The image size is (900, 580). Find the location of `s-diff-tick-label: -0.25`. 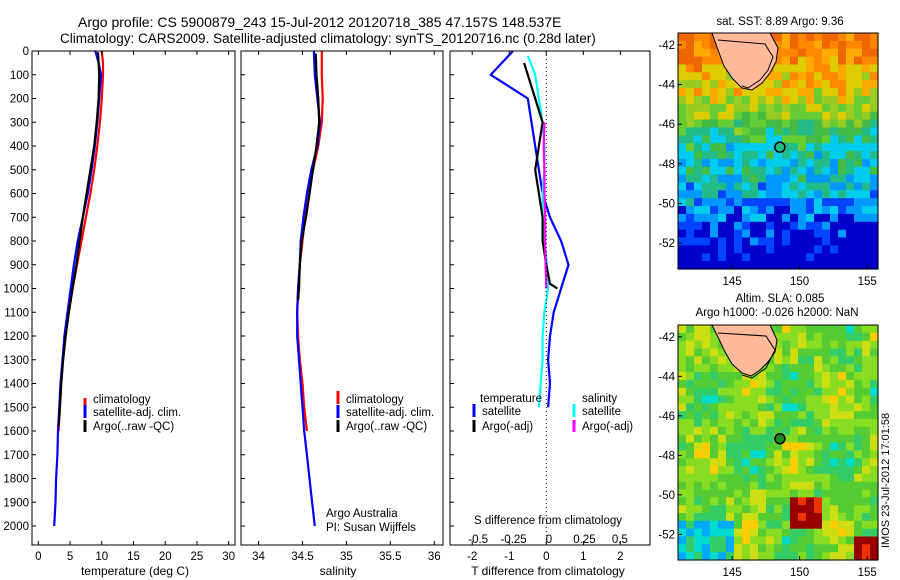

s-diff-tick-label: -0.25 is located at coordinates (513, 540).